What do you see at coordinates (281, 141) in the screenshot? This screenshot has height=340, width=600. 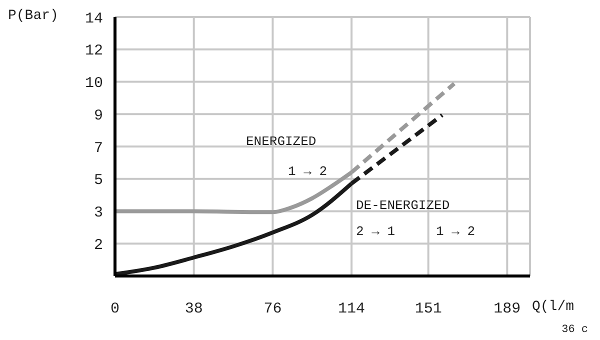 I see `annotation: ENERGIZED` at bounding box center [281, 141].